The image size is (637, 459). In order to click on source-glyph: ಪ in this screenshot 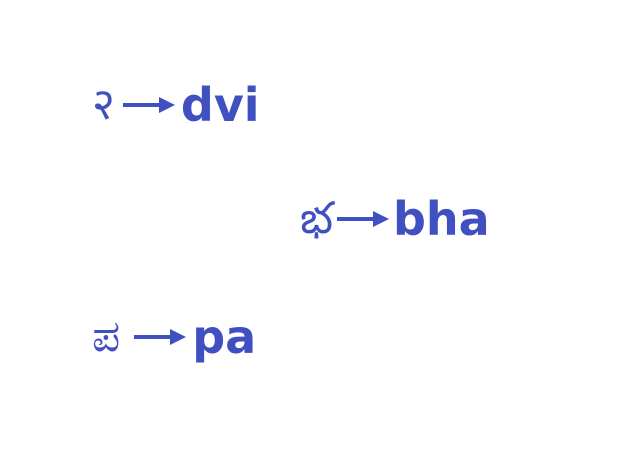, I will do `click(106, 336)`.